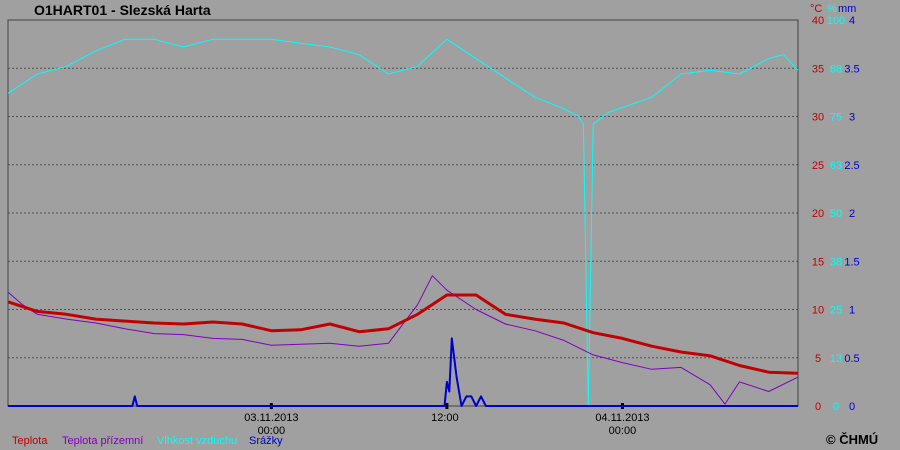 This screenshot has height=450, width=900. I want to click on y-tick-label-temperature: 10, so click(818, 311).